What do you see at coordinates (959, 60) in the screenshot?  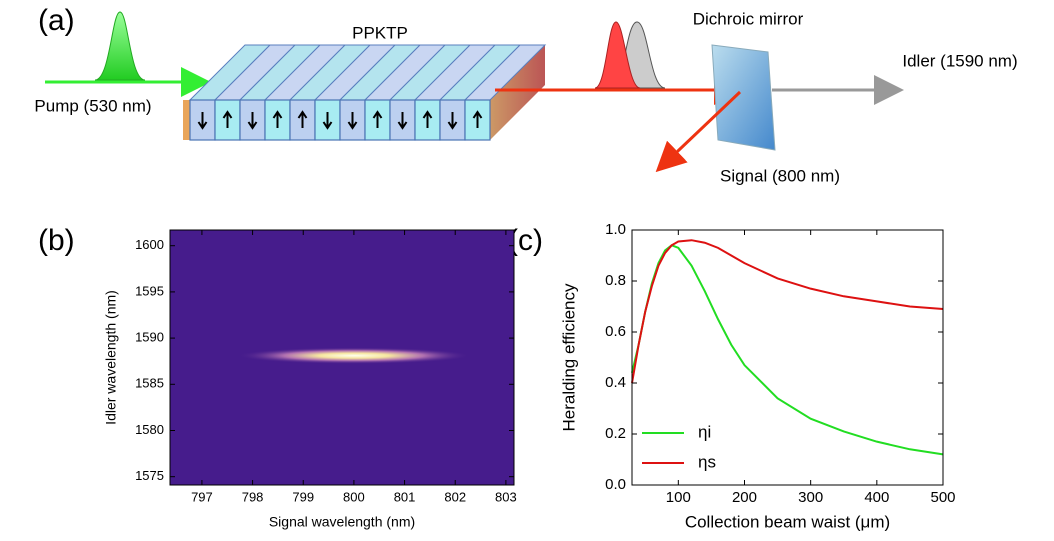 I see `idler-label: Idler (1590 nm)` at bounding box center [959, 60].